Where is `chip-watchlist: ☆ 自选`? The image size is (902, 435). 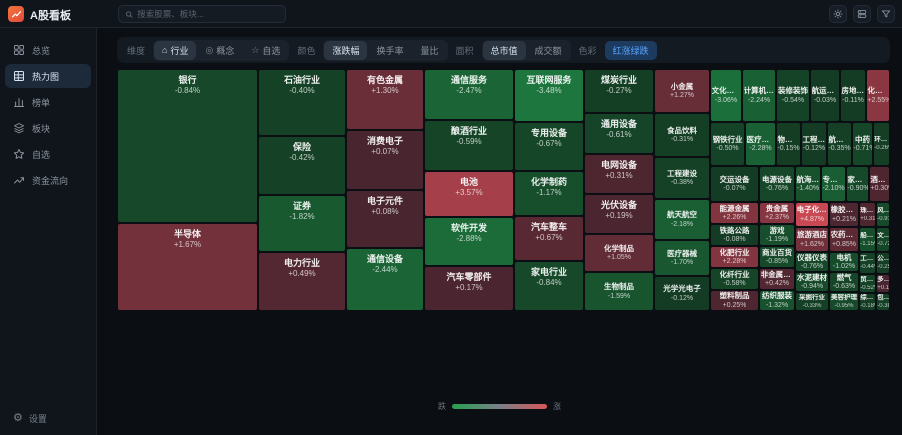
chip-watchlist: ☆ 自选 is located at coordinates (265, 50).